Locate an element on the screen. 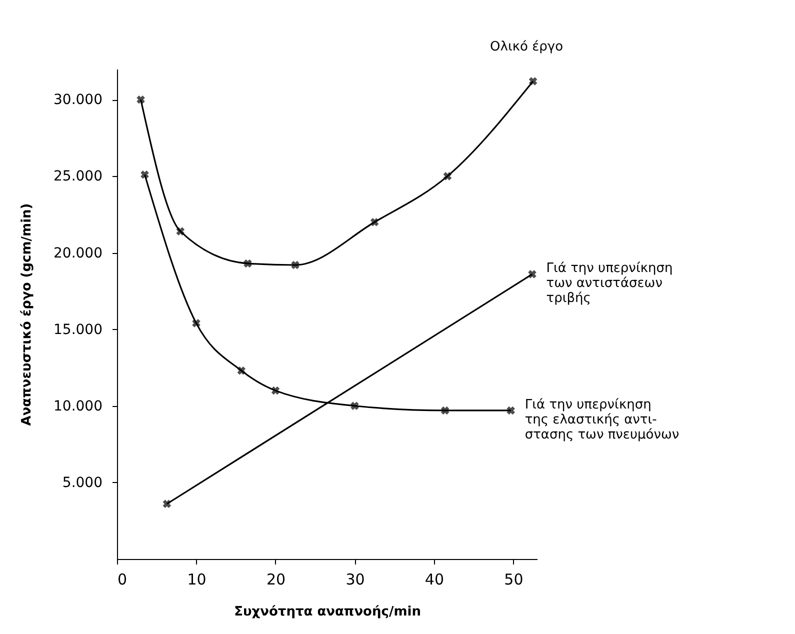 This screenshot has width=795, height=634. x-tick-label: 50 is located at coordinates (514, 579).